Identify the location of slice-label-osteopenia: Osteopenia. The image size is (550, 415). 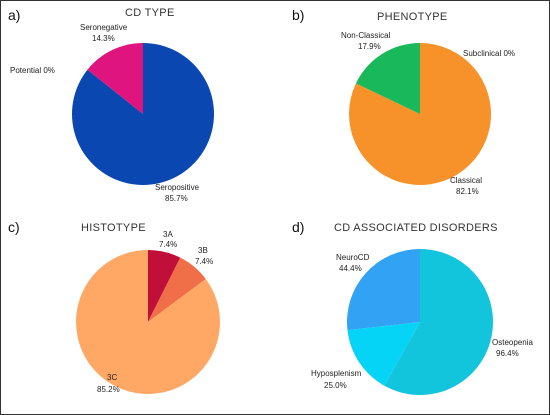
(512, 342).